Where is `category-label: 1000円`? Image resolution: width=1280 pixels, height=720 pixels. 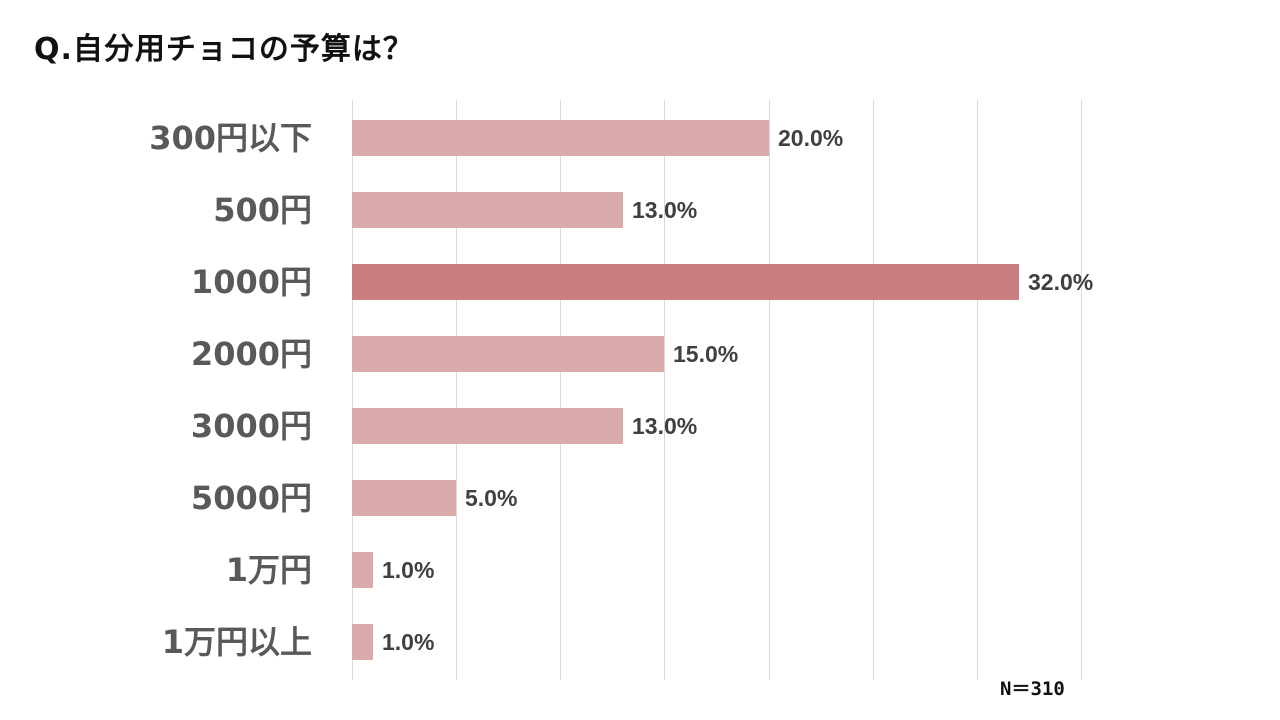
category-label: 1000円 is located at coordinates (251, 282).